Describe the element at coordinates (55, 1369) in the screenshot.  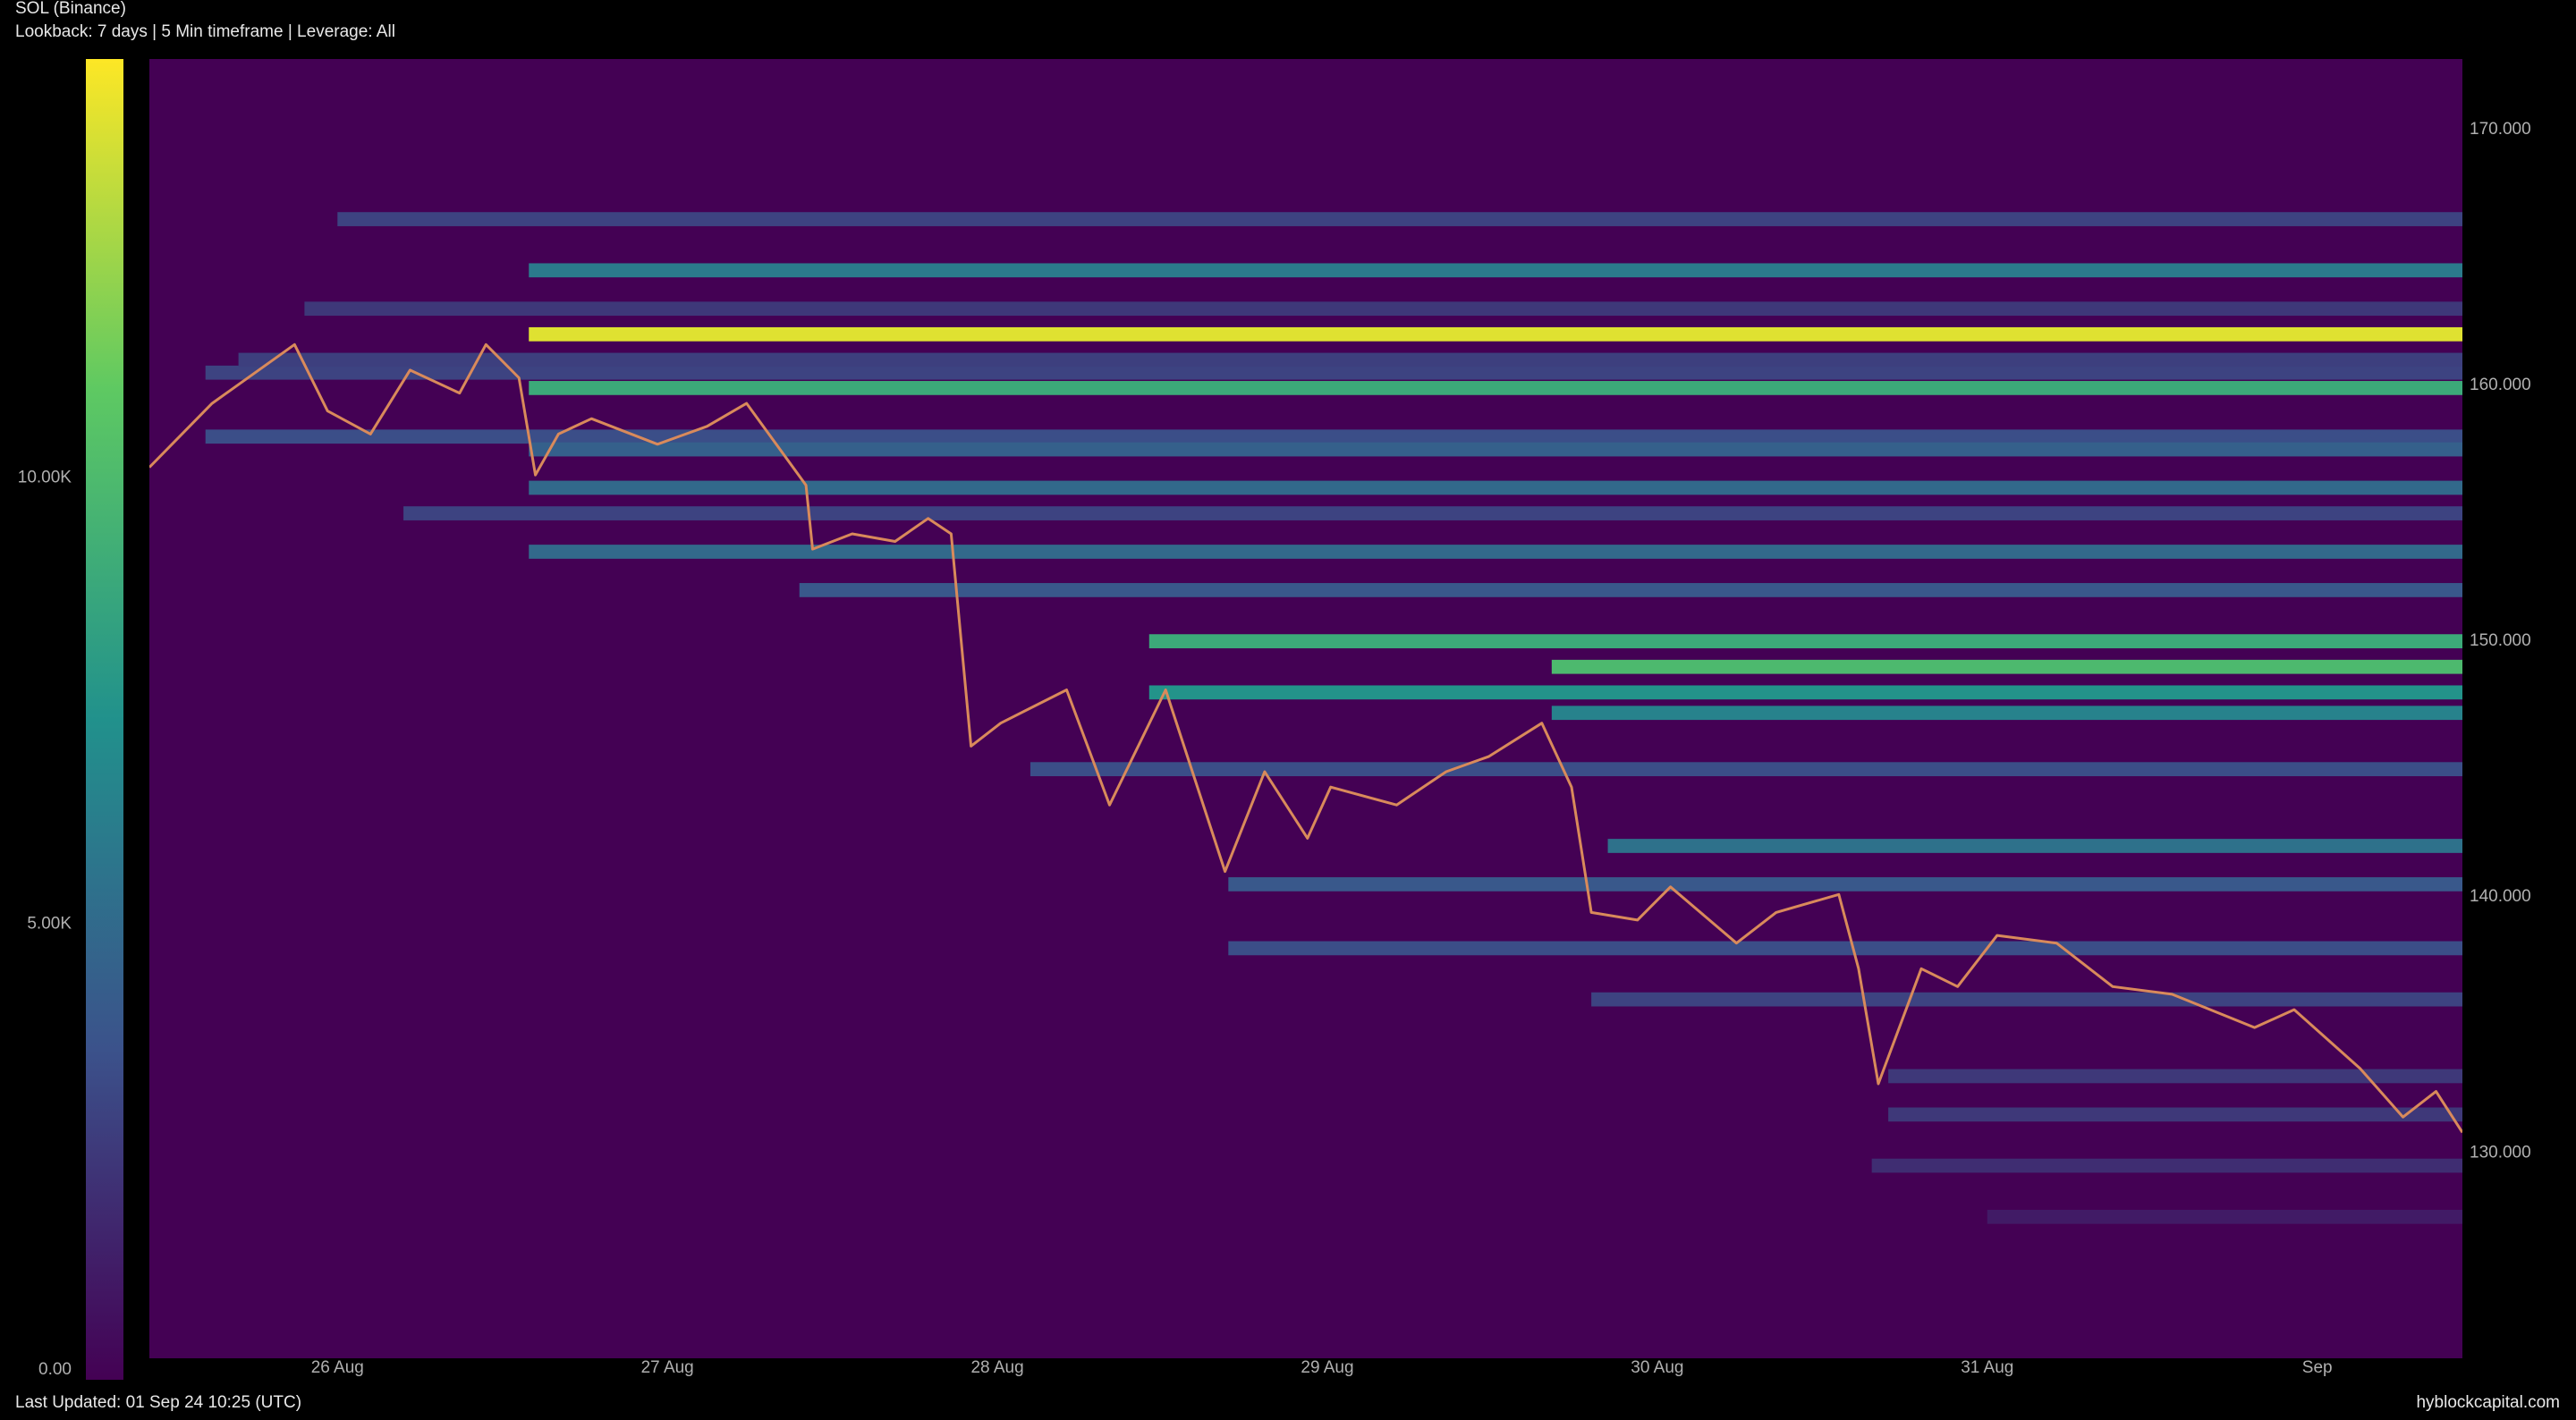
I see `colorbar-tick-label: 0.00` at that location.